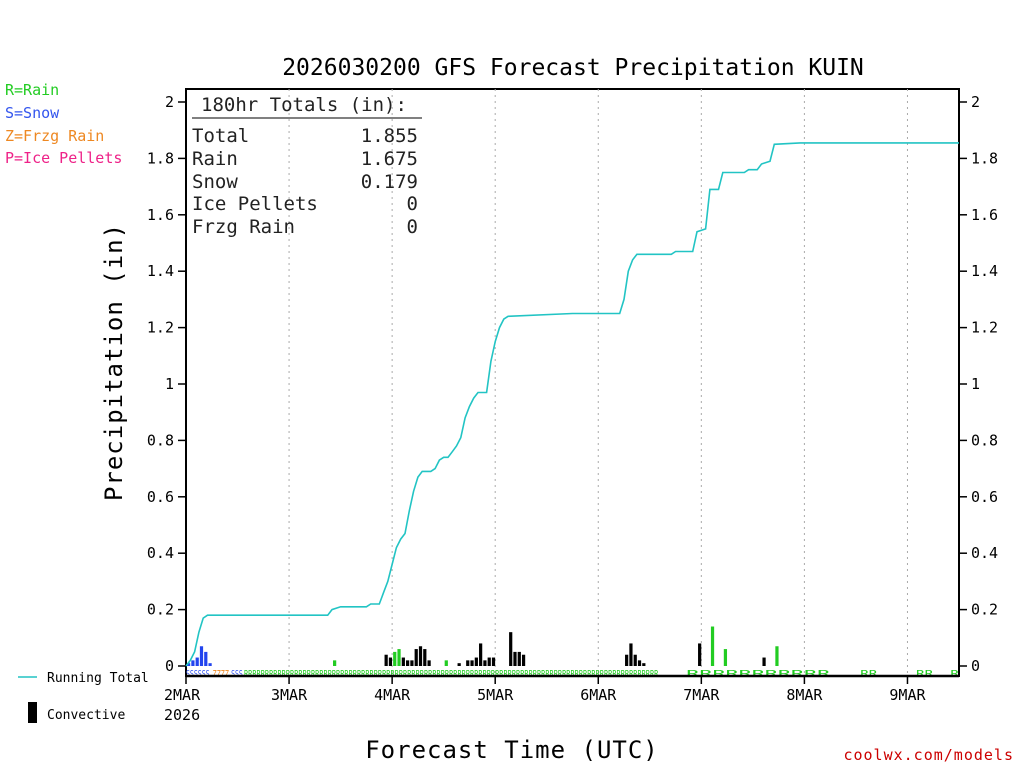  Describe the element at coordinates (975, 666) in the screenshot. I see `y-tick-label-right: 0` at that location.